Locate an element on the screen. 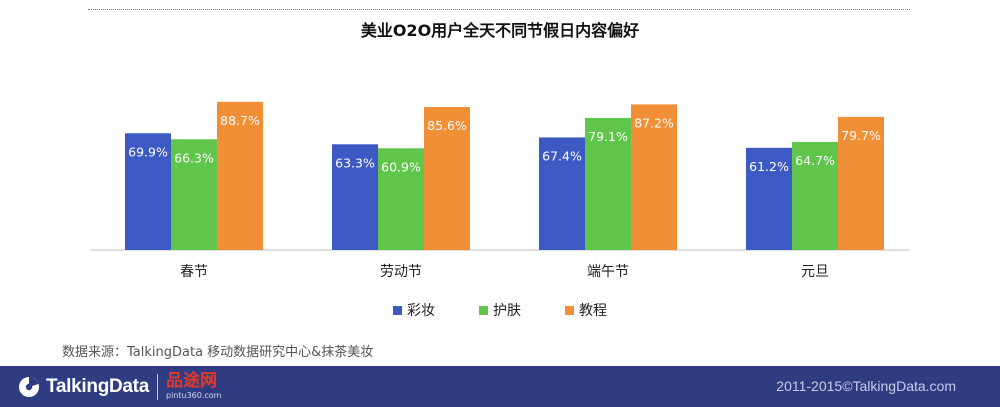 Image resolution: width=1000 pixels, height=407 pixels. legend-label-tutorial: 教程 is located at coordinates (593, 311).